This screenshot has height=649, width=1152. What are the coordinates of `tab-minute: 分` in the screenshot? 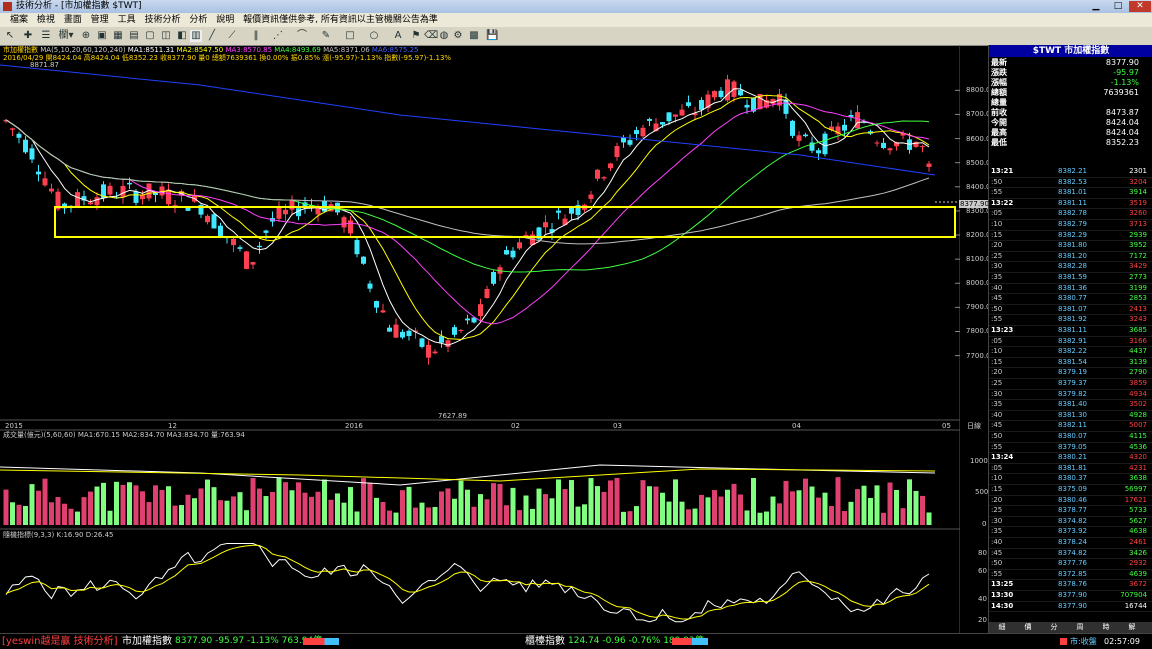 It's located at (1054, 627).